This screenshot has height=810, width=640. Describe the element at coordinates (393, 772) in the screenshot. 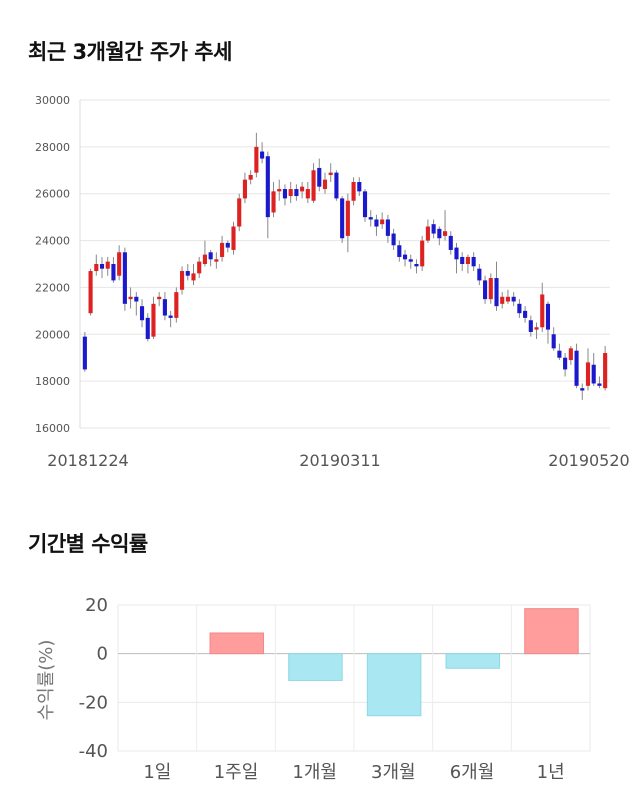

I see `x-category-label: 3개월` at that location.